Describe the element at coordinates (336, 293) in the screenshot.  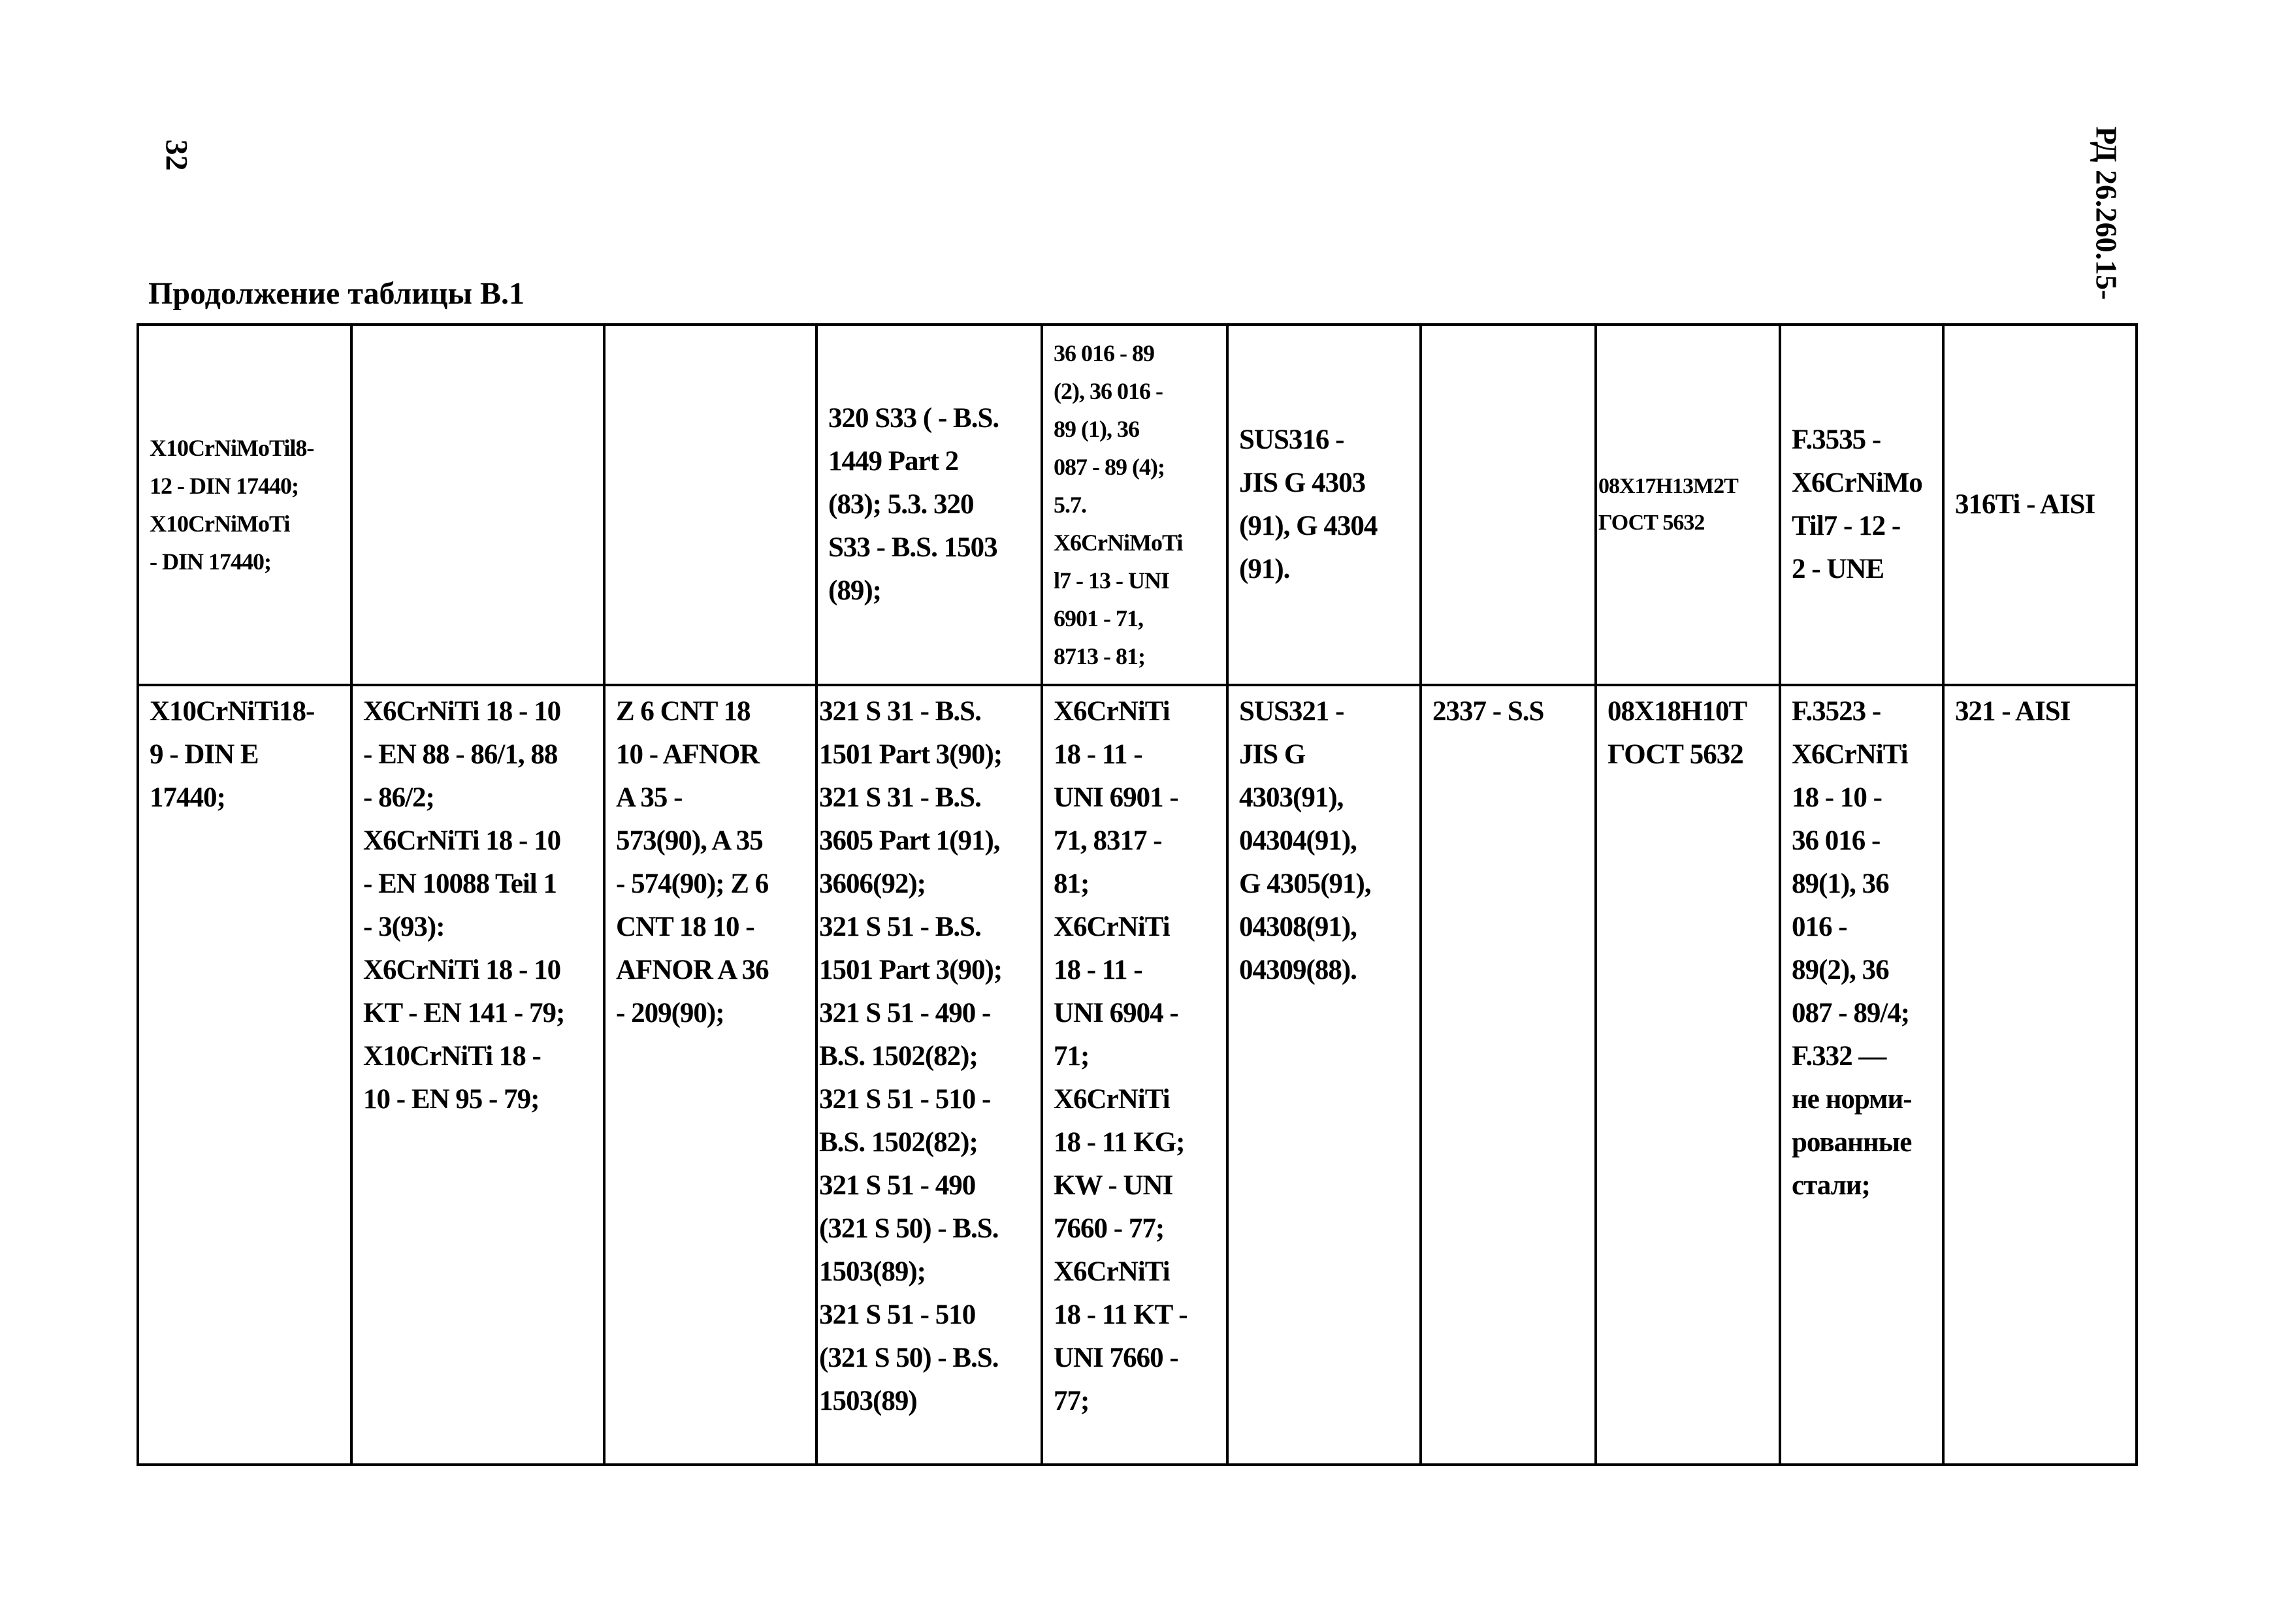
I see `table-caption: Продолжение таблицы В.1` at that location.